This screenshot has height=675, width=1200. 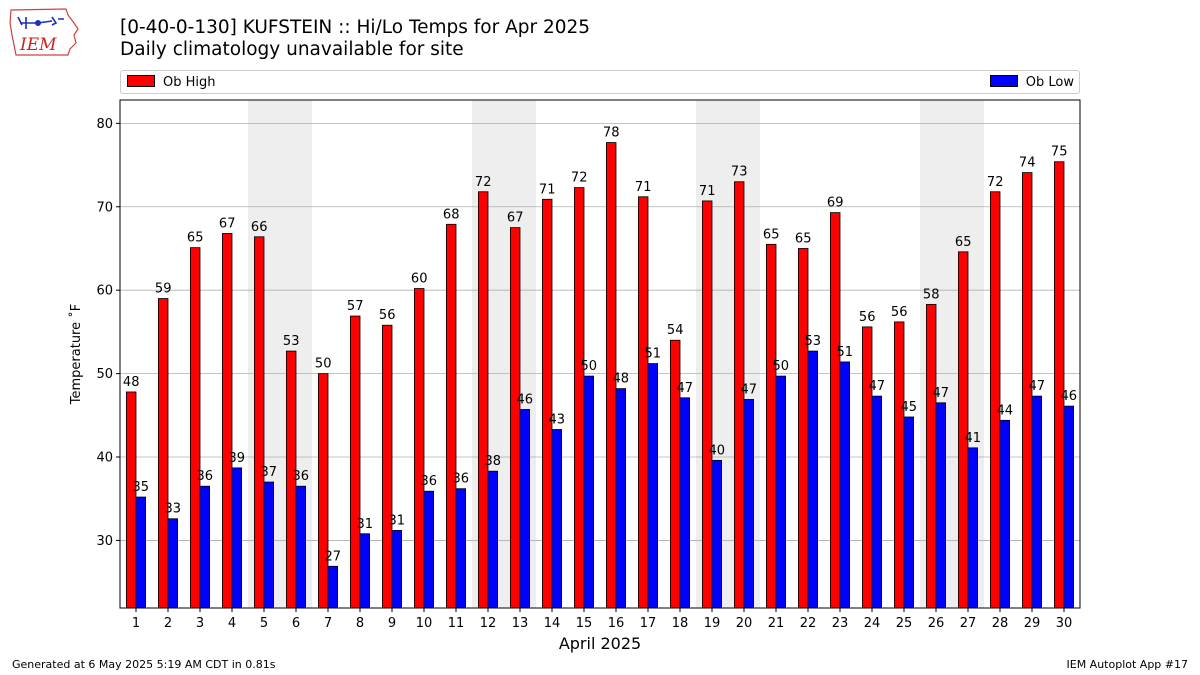 What do you see at coordinates (653, 354) in the screenshot?
I see `label-low-day-17: 51` at bounding box center [653, 354].